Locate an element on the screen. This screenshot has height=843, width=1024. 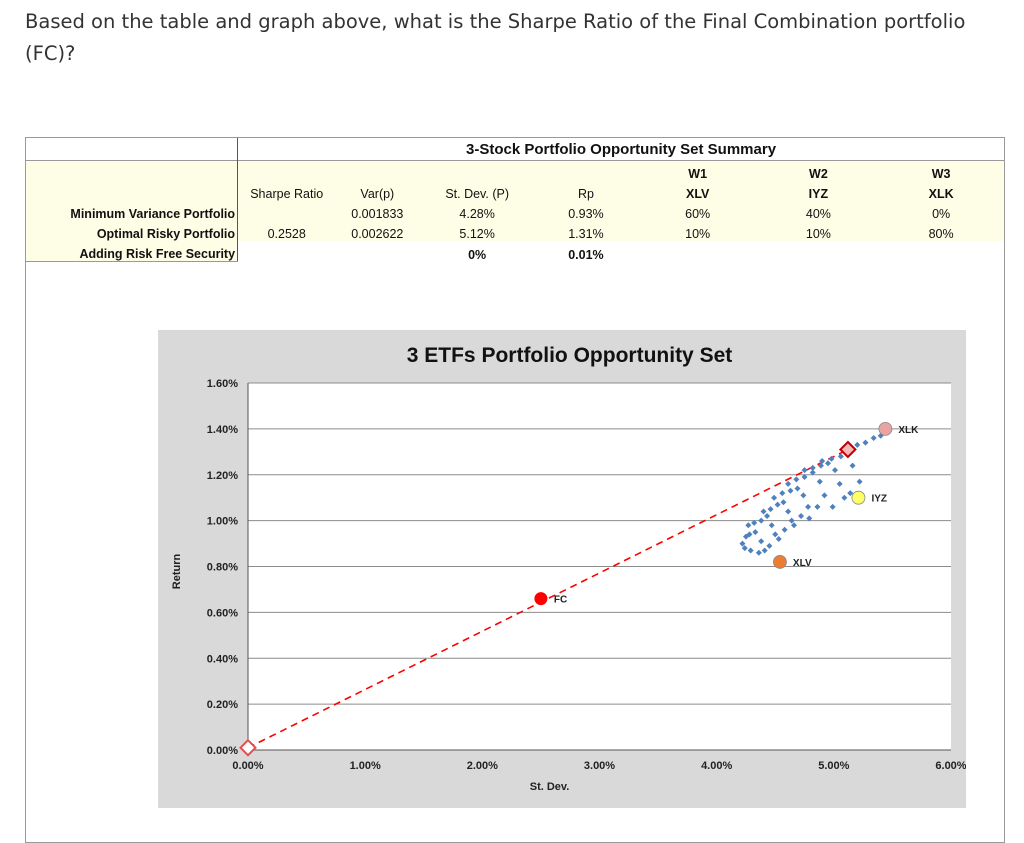
y-tick-label: 0.60% is located at coordinates (222, 613).